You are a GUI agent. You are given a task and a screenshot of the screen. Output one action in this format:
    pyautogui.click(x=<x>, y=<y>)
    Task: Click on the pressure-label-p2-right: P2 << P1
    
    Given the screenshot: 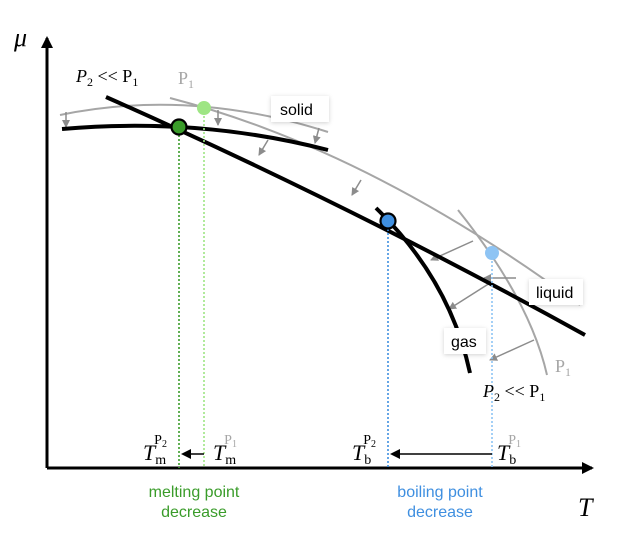 What is the action you would take?
    pyautogui.click(x=513, y=392)
    